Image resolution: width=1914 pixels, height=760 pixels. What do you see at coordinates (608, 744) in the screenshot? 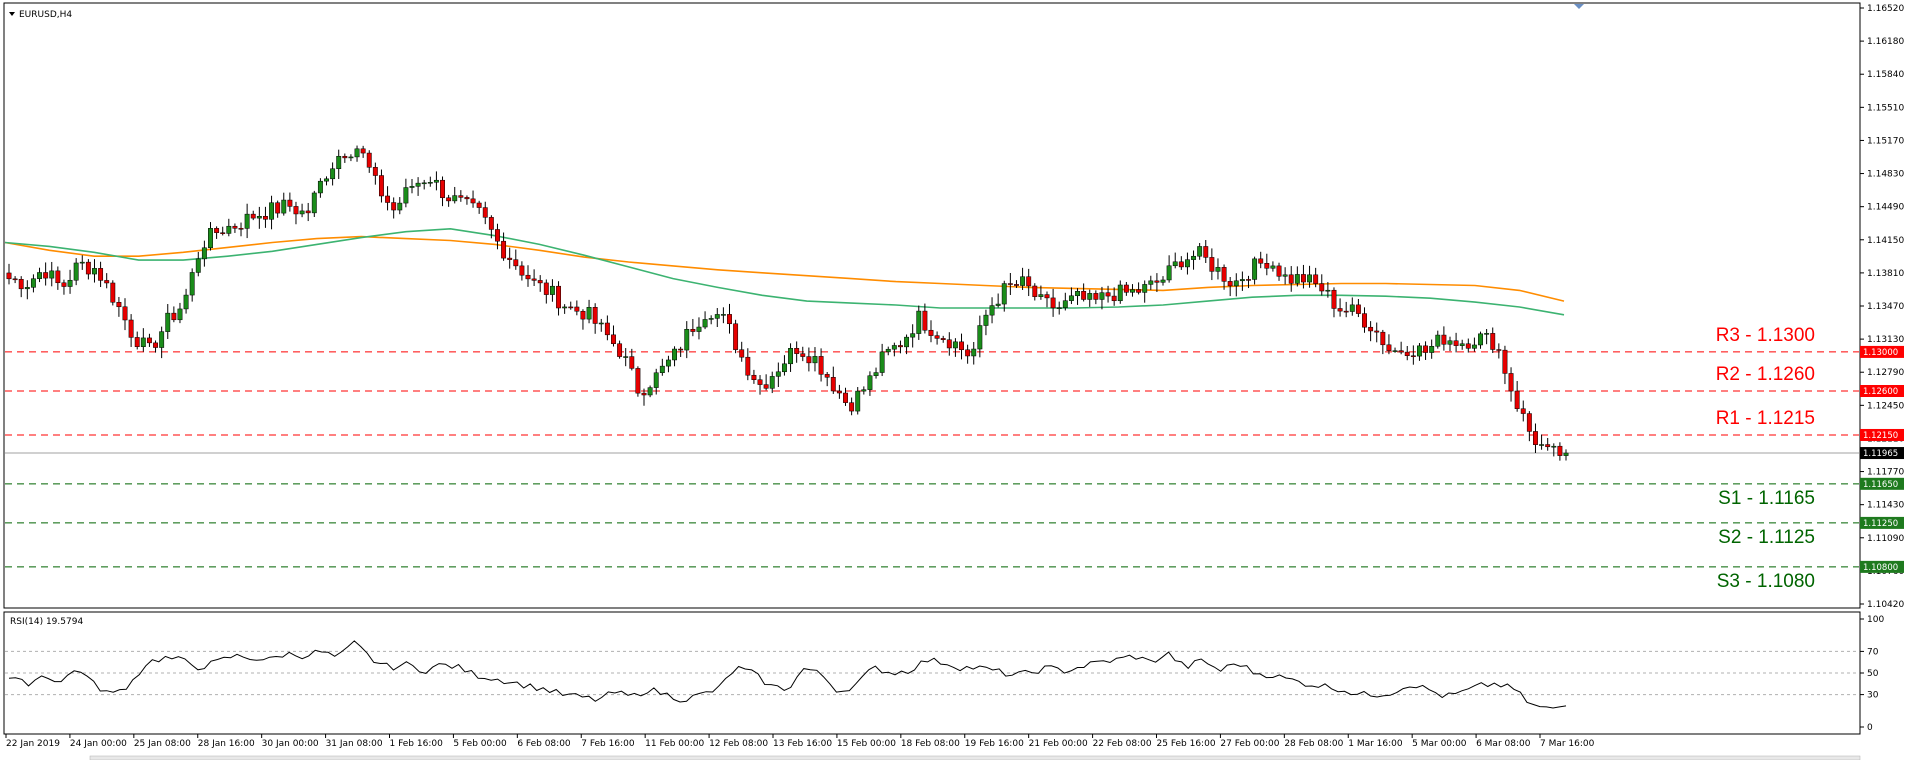
I see `x-tick-label: 7 Feb 16:00` at bounding box center [608, 744].